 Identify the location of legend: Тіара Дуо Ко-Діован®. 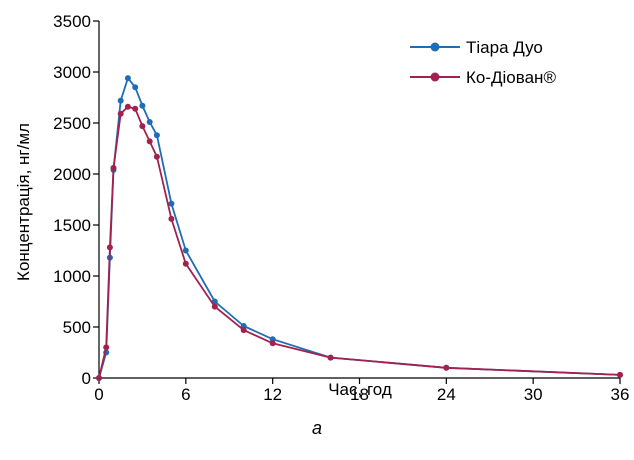
(483, 62).